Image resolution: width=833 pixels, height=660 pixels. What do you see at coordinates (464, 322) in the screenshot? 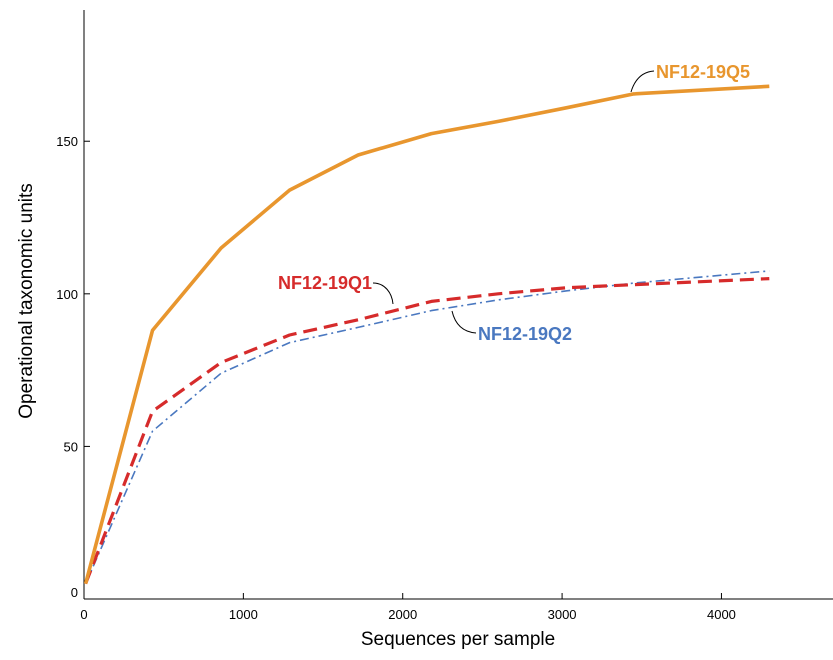
I see `leader-q2` at bounding box center [464, 322].